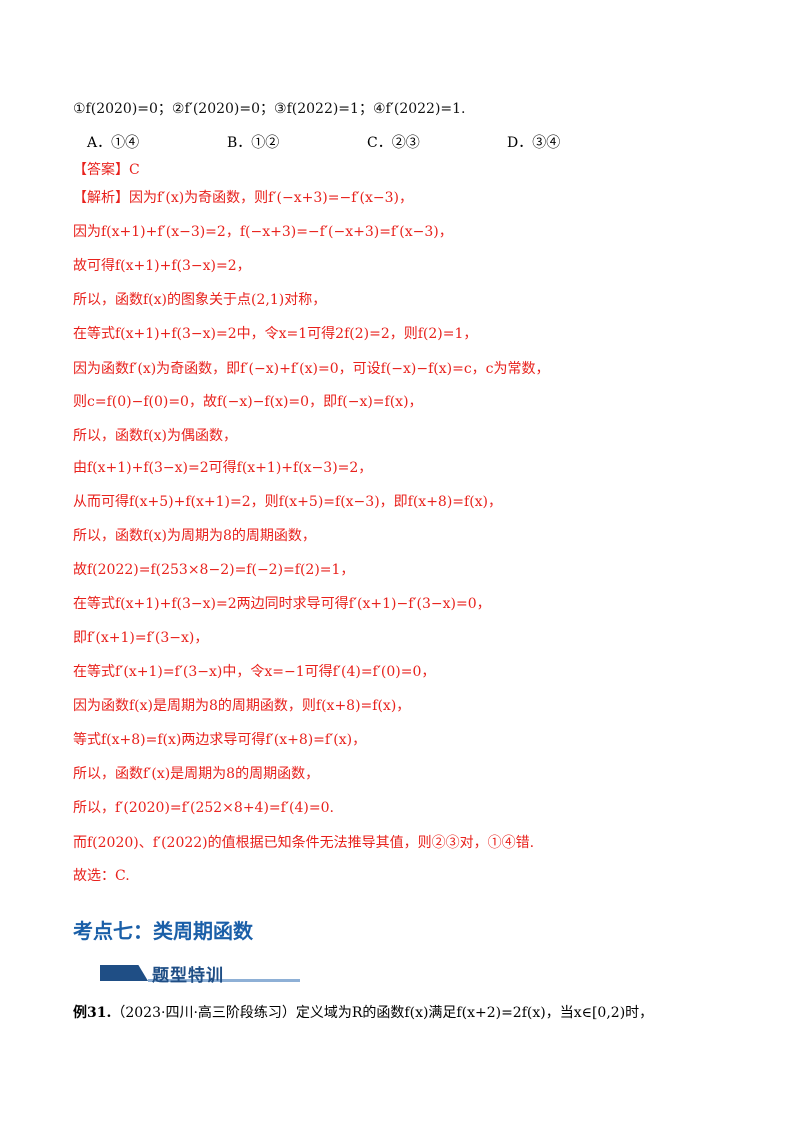 The height and width of the screenshot is (1132, 800). Describe the element at coordinates (124, 973) in the screenshot. I see `banner-ribbon-shape` at that location.